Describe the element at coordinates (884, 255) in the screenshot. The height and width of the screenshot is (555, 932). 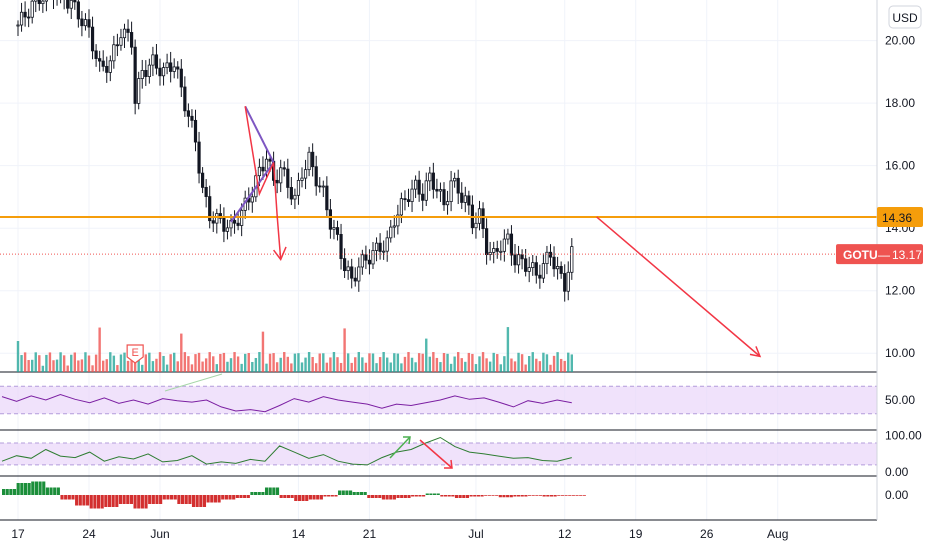
I see `last-price-dash: —` at that location.